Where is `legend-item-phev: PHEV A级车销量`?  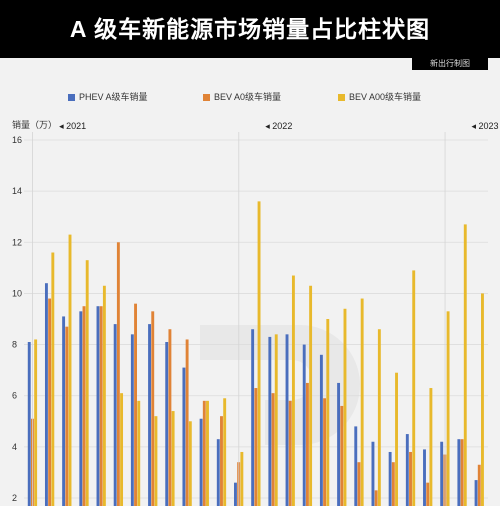
legend-item-phev: PHEV A级车销量 is located at coordinates (108, 97).